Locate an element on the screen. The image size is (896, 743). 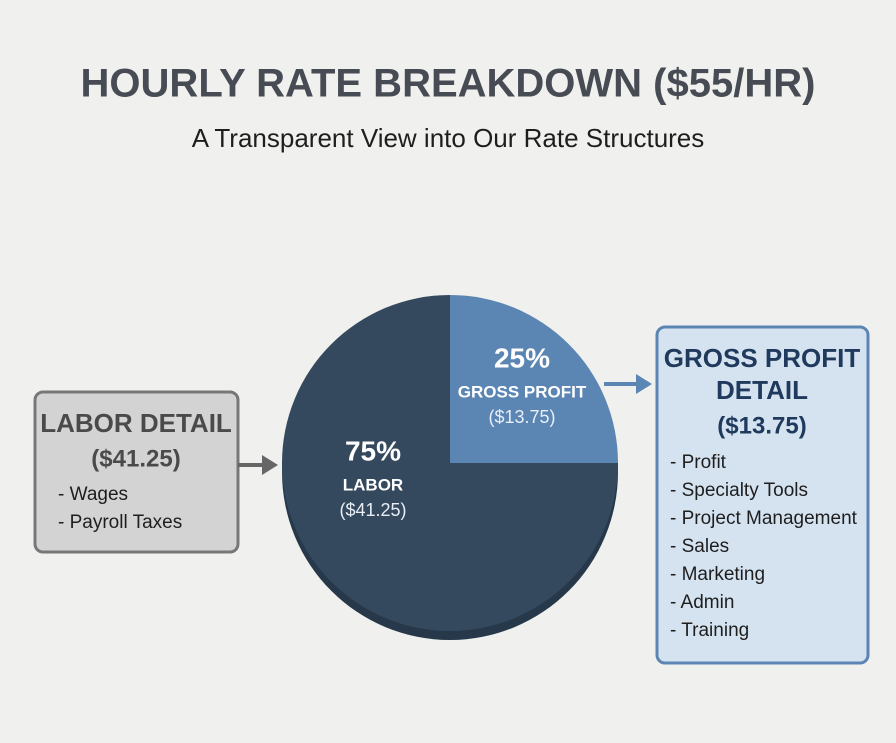
arrow-right is located at coordinates (628, 384).